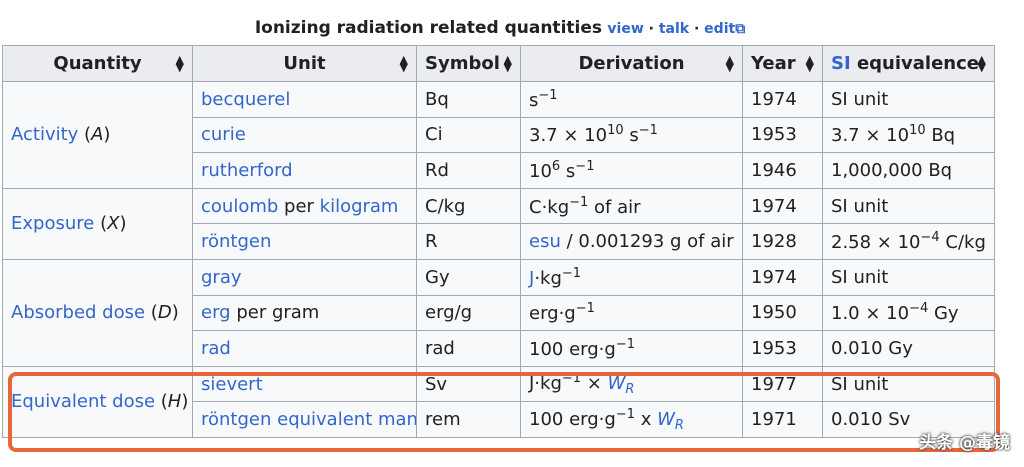  I want to click on symbol-cell: erg/g, so click(468, 313).